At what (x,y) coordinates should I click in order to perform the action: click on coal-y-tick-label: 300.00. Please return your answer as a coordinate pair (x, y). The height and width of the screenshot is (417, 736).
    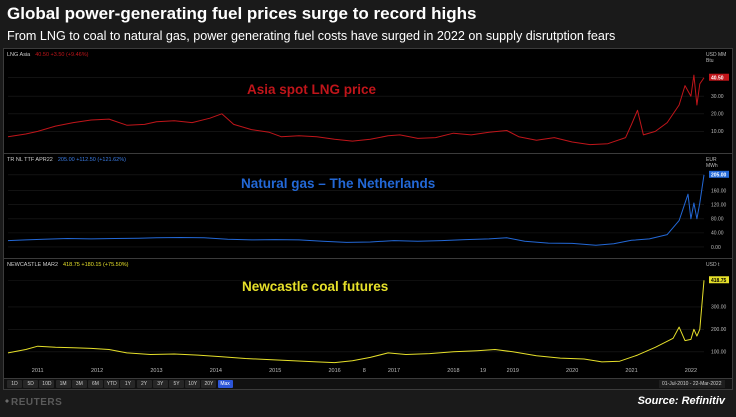
    Looking at the image, I should click on (719, 308).